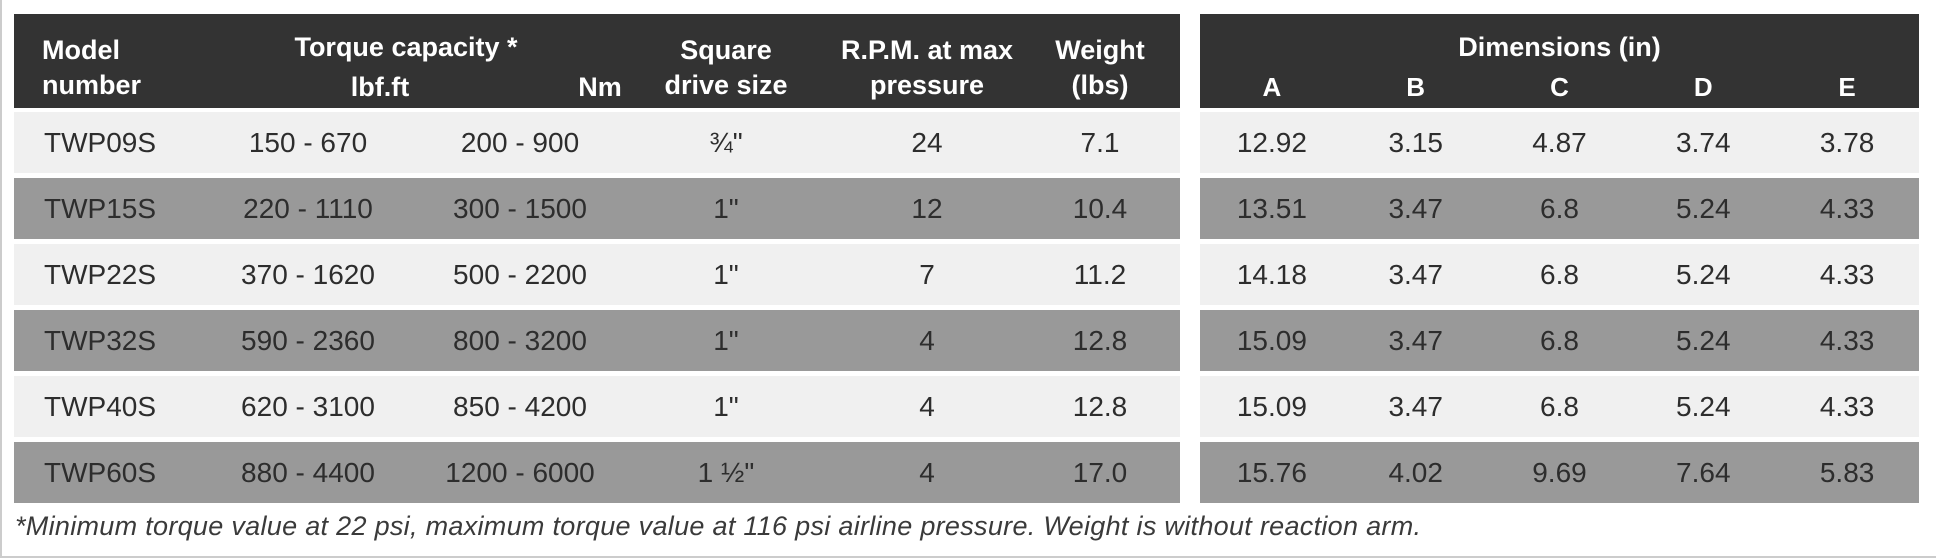  I want to click on cell-model: TWP40S, so click(100, 406).